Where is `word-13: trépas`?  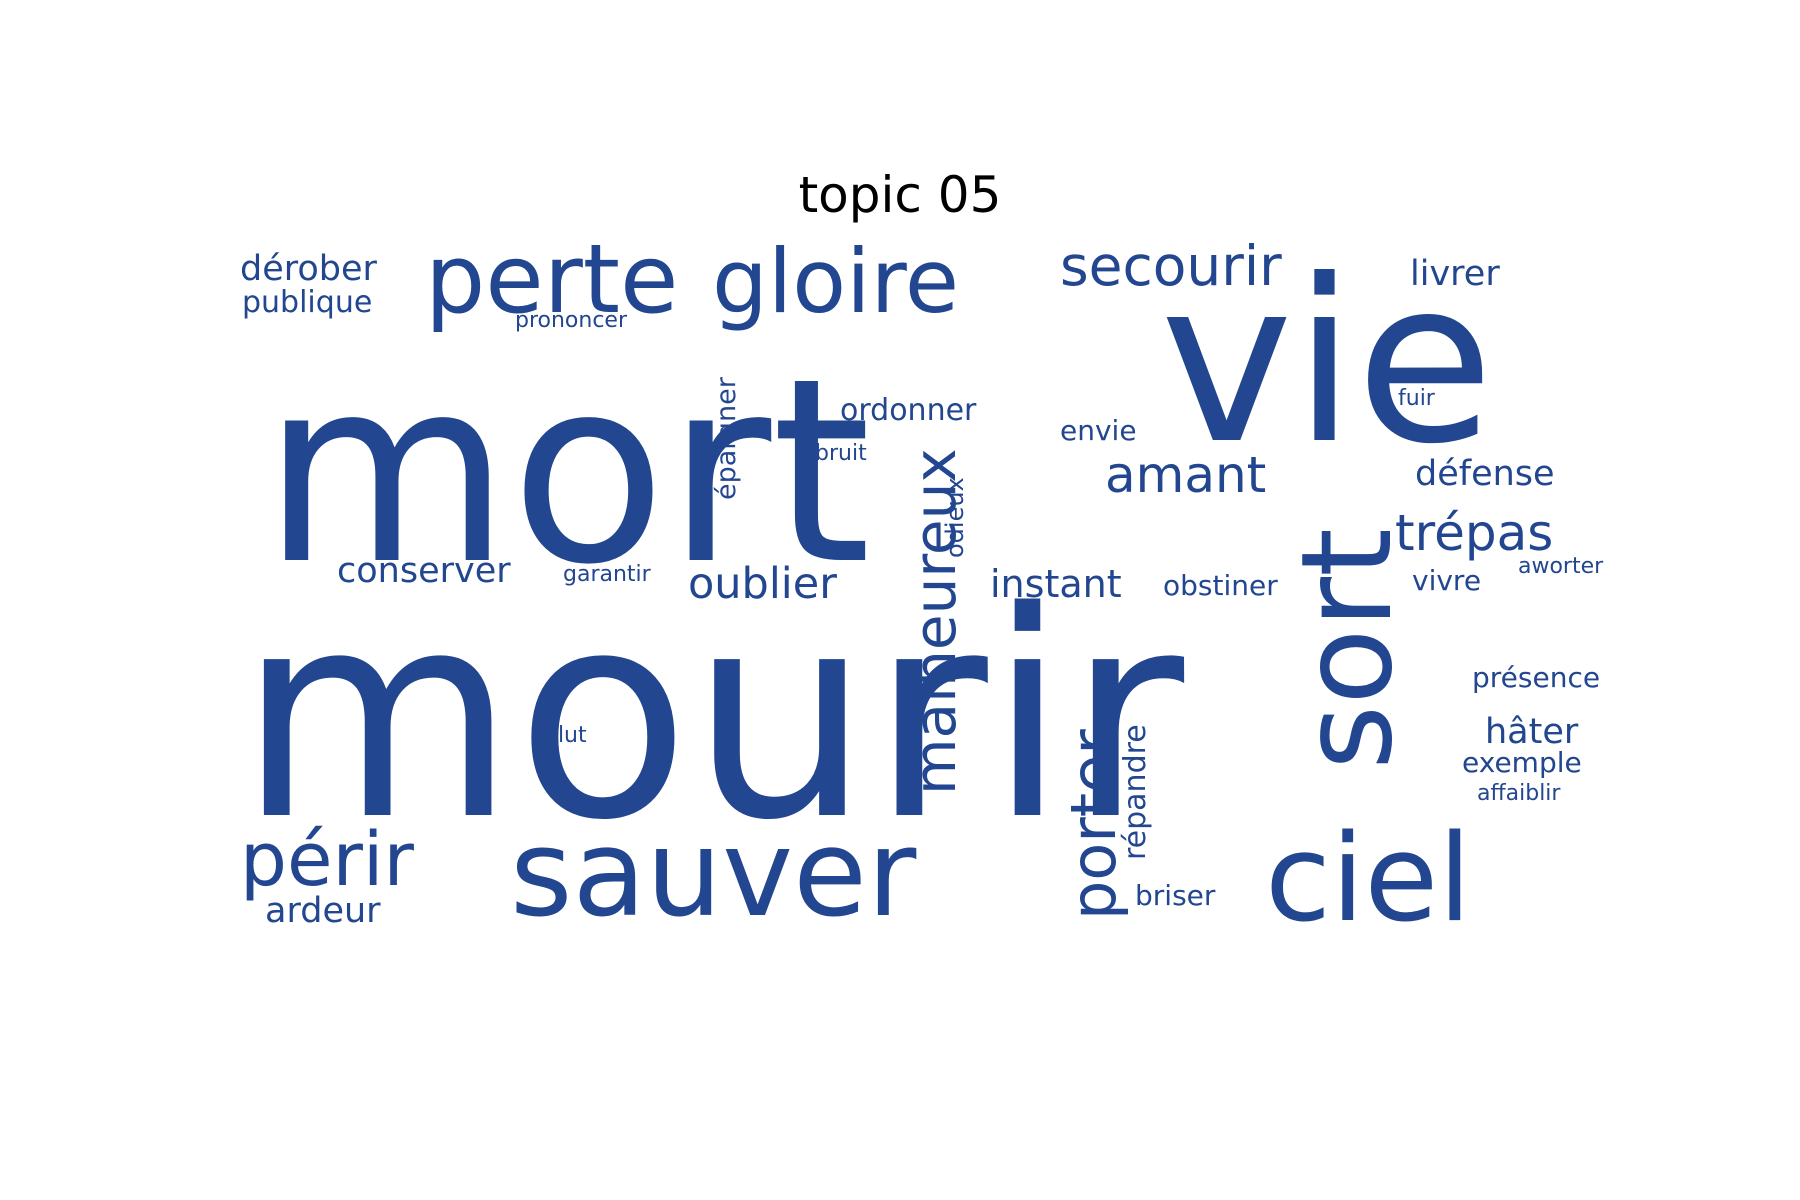 word-13: trépas is located at coordinates (1474, 533).